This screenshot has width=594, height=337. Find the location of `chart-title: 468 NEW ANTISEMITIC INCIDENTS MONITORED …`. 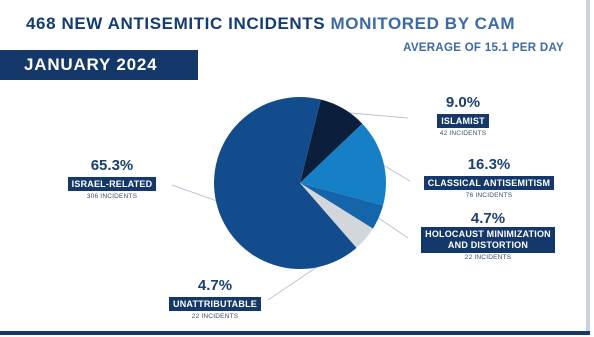

chart-title: 468 NEW ANTISEMITIC INCIDENTS MONITORED … is located at coordinates (270, 24).